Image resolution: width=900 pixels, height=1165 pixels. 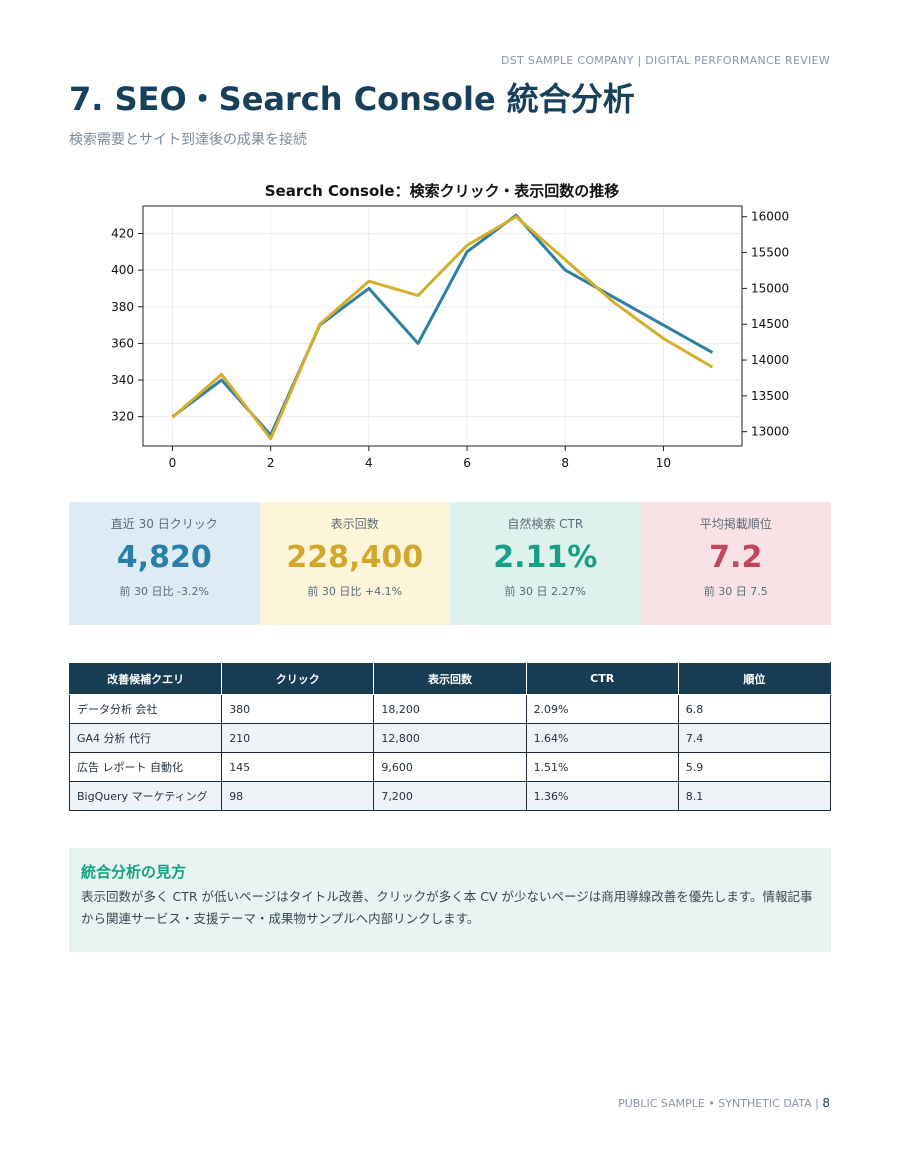 I want to click on table-row: データ分析 会社 380 18,200 2.09% 6.8, so click(x=450, y=709).